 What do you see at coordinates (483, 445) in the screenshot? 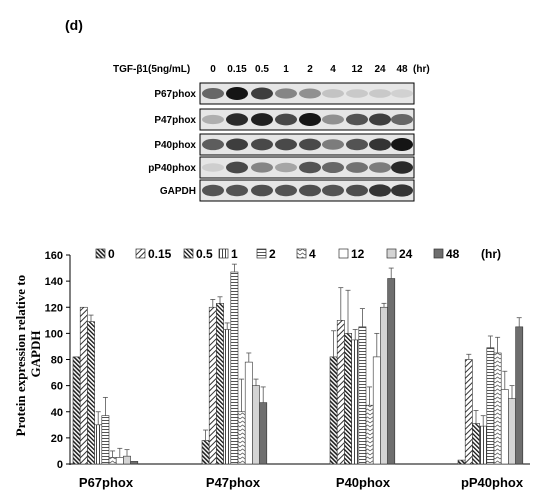
I see `bar-pp40phox-1hr` at bounding box center [483, 445].